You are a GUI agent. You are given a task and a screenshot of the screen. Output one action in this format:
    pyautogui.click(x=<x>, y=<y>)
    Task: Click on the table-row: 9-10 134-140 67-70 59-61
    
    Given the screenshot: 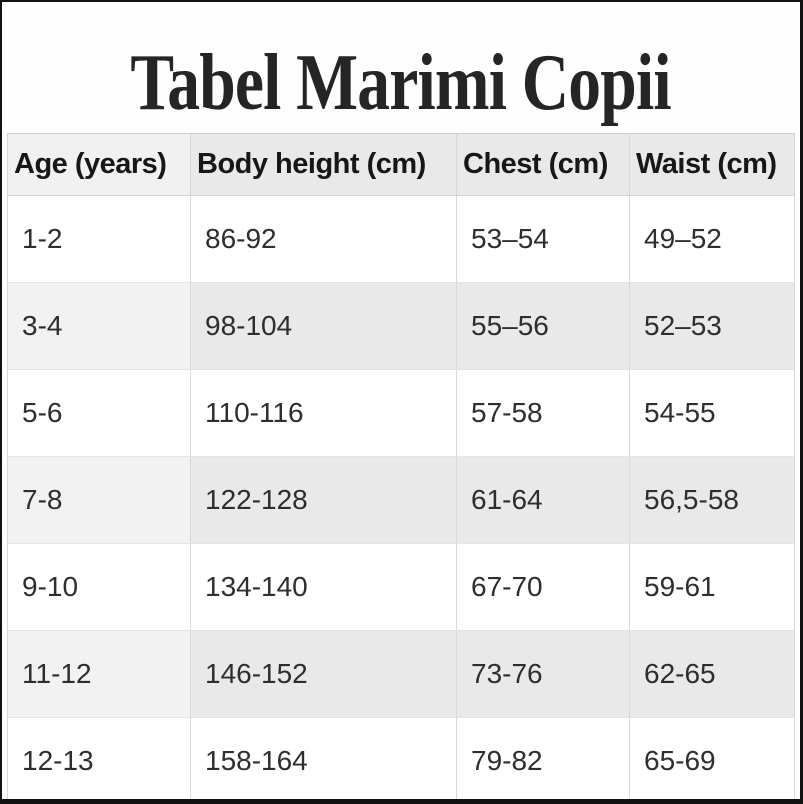 What is the action you would take?
    pyautogui.click(x=401, y=587)
    